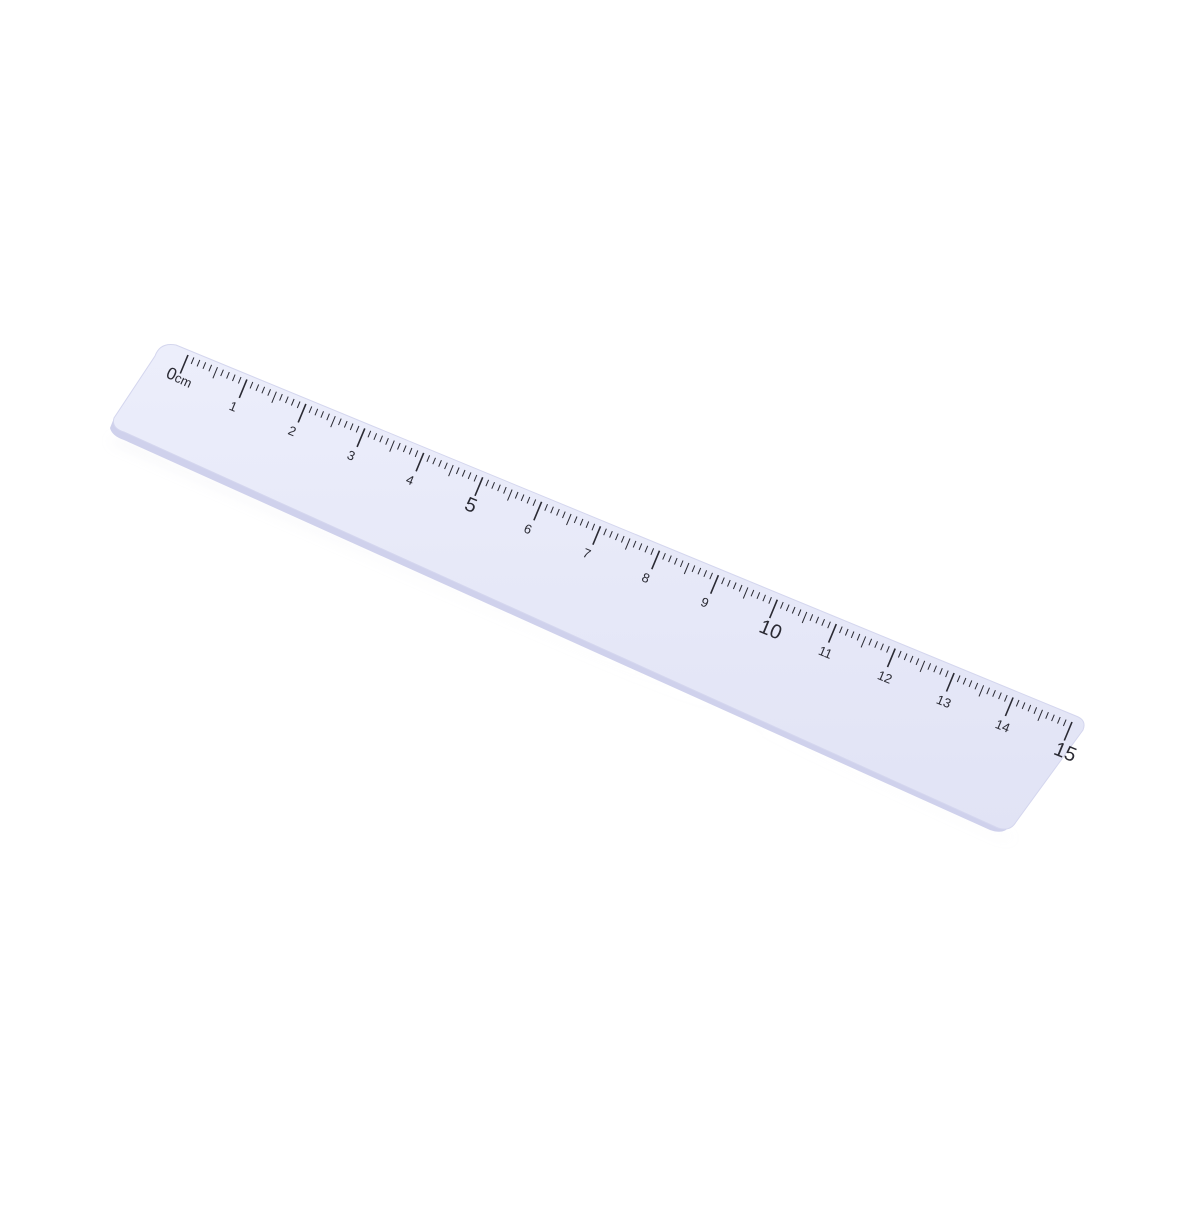  I want to click on cm-number-label: 14, so click(1002, 725).